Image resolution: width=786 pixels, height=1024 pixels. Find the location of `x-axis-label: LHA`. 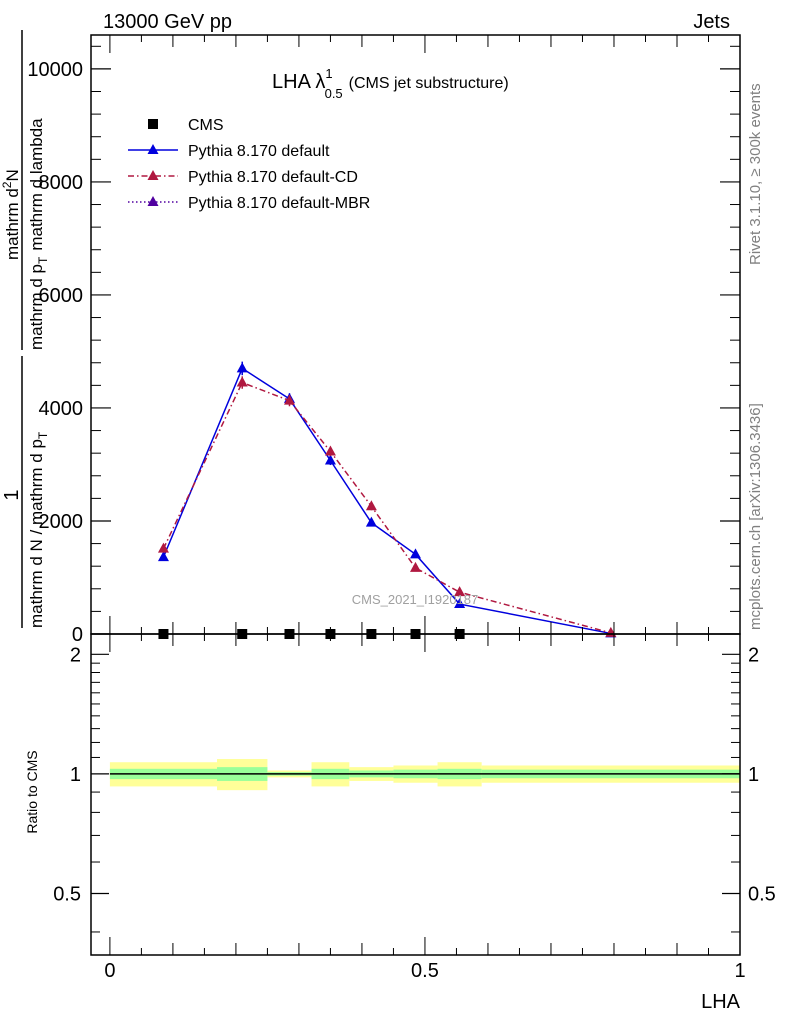

x-axis-label: LHA is located at coordinates (721, 1002).